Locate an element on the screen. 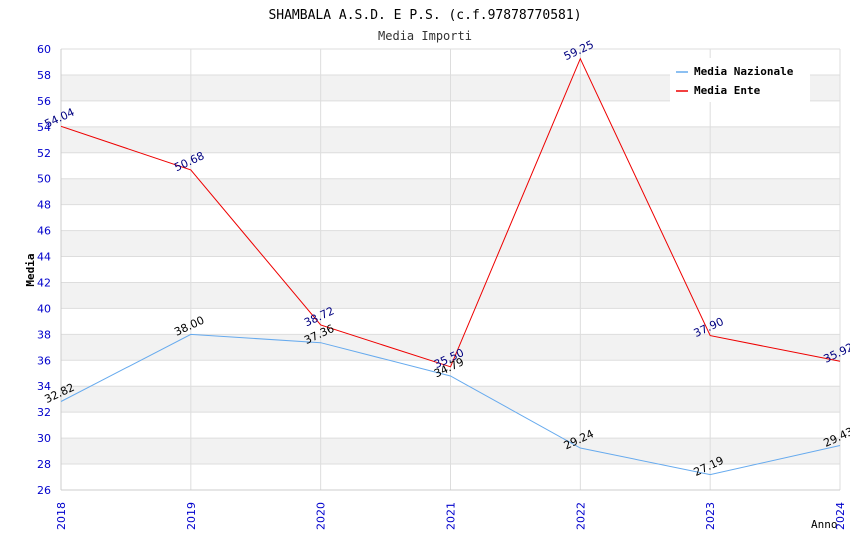  y-tick-label: 48 is located at coordinates (44, 205).